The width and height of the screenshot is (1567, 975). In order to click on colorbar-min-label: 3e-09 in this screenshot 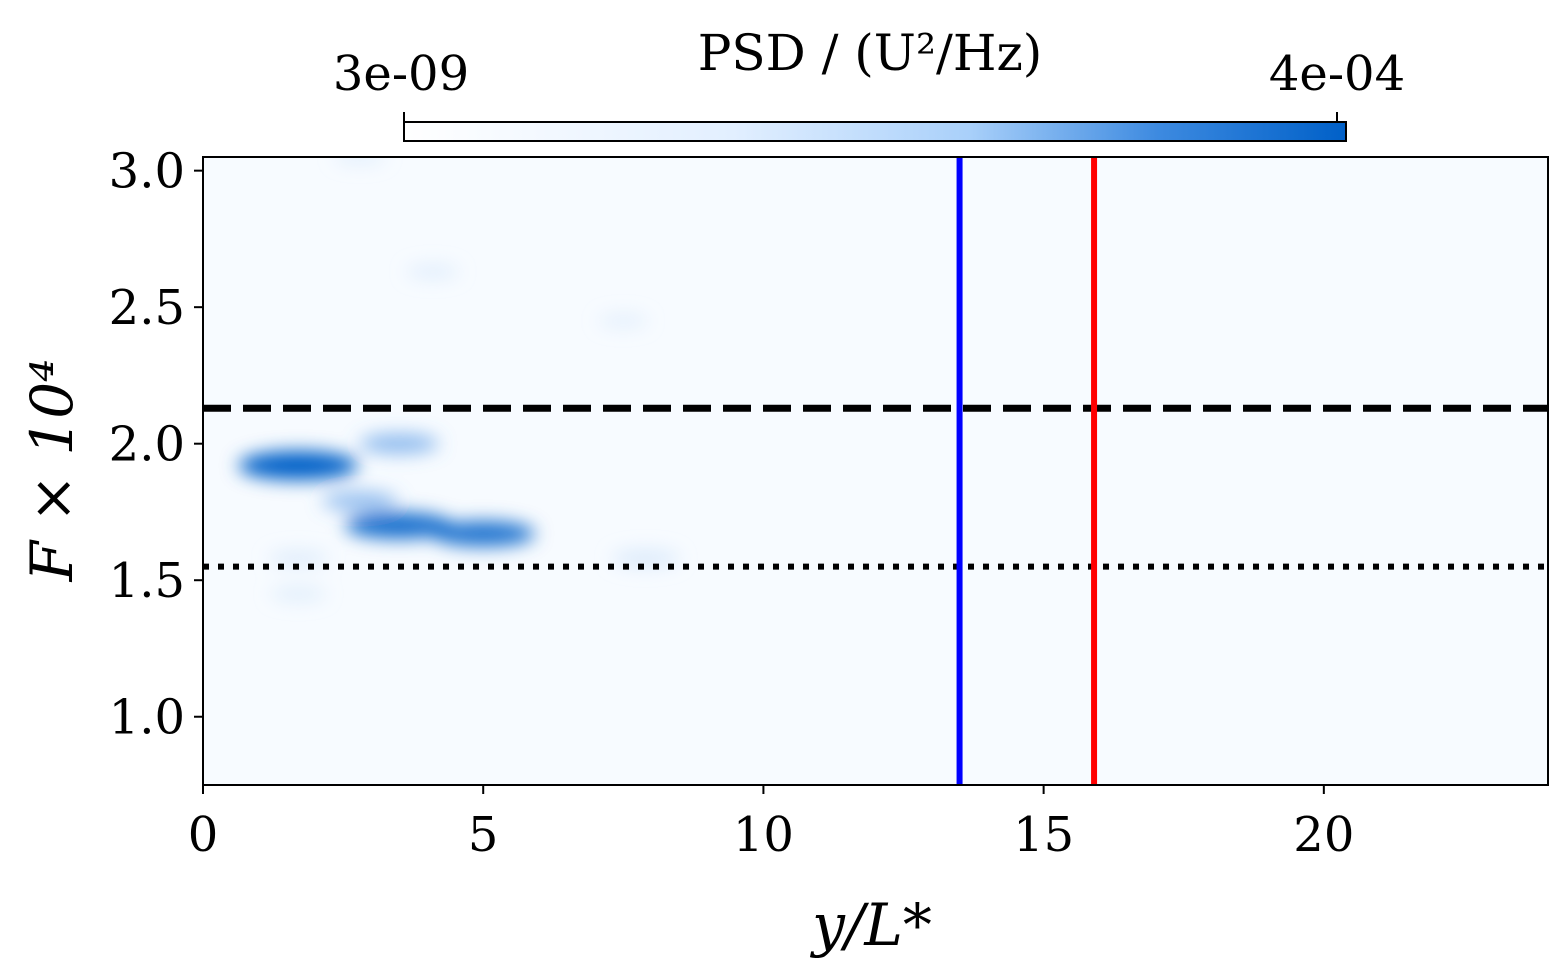, I will do `click(401, 74)`.